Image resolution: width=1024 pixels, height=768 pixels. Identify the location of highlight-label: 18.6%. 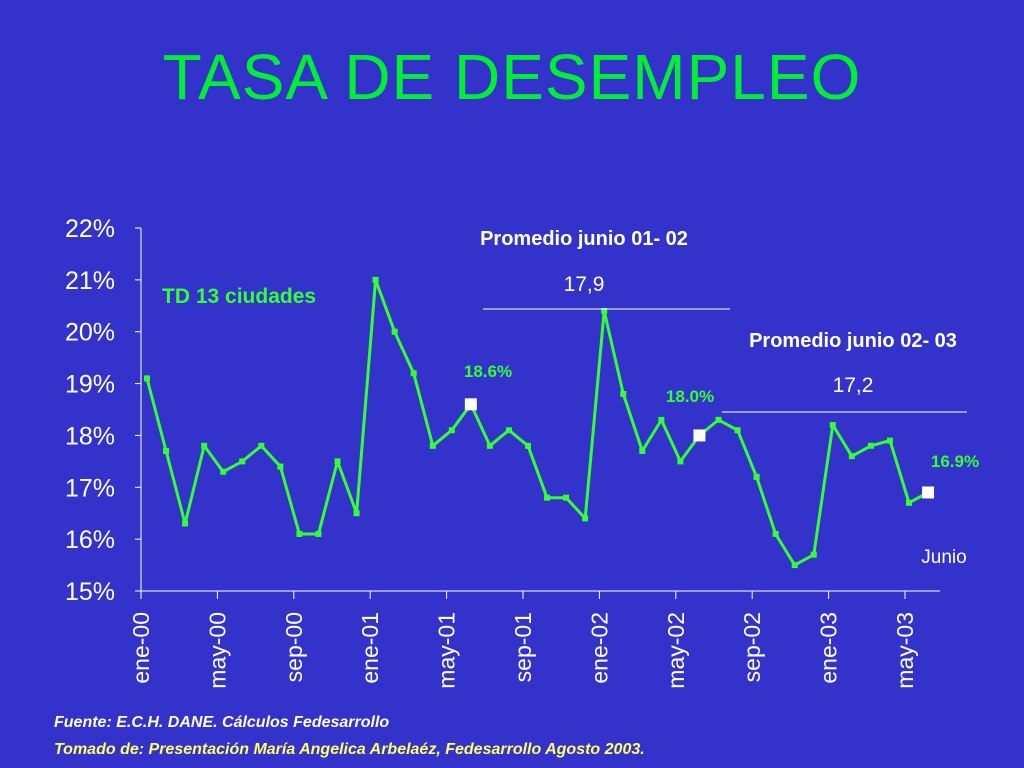
(488, 371).